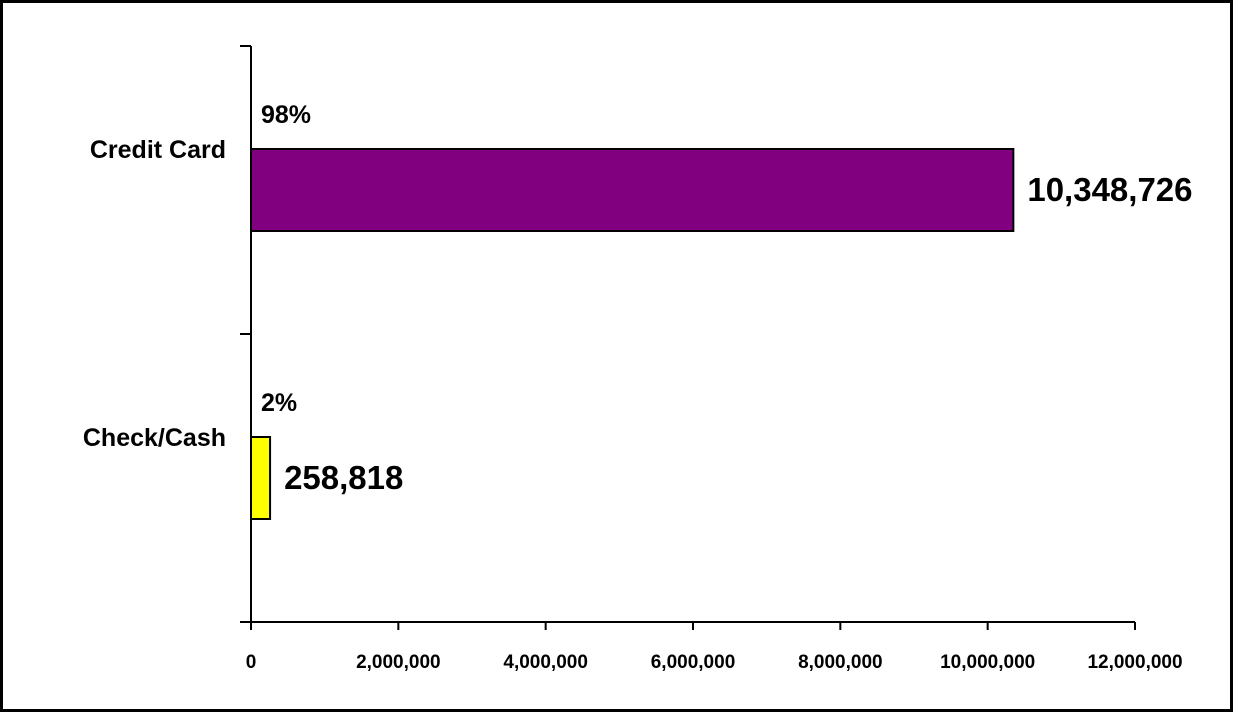 The height and width of the screenshot is (712, 1233). Describe the element at coordinates (987, 662) in the screenshot. I see `x-tick-label: 10,000,000` at that location.